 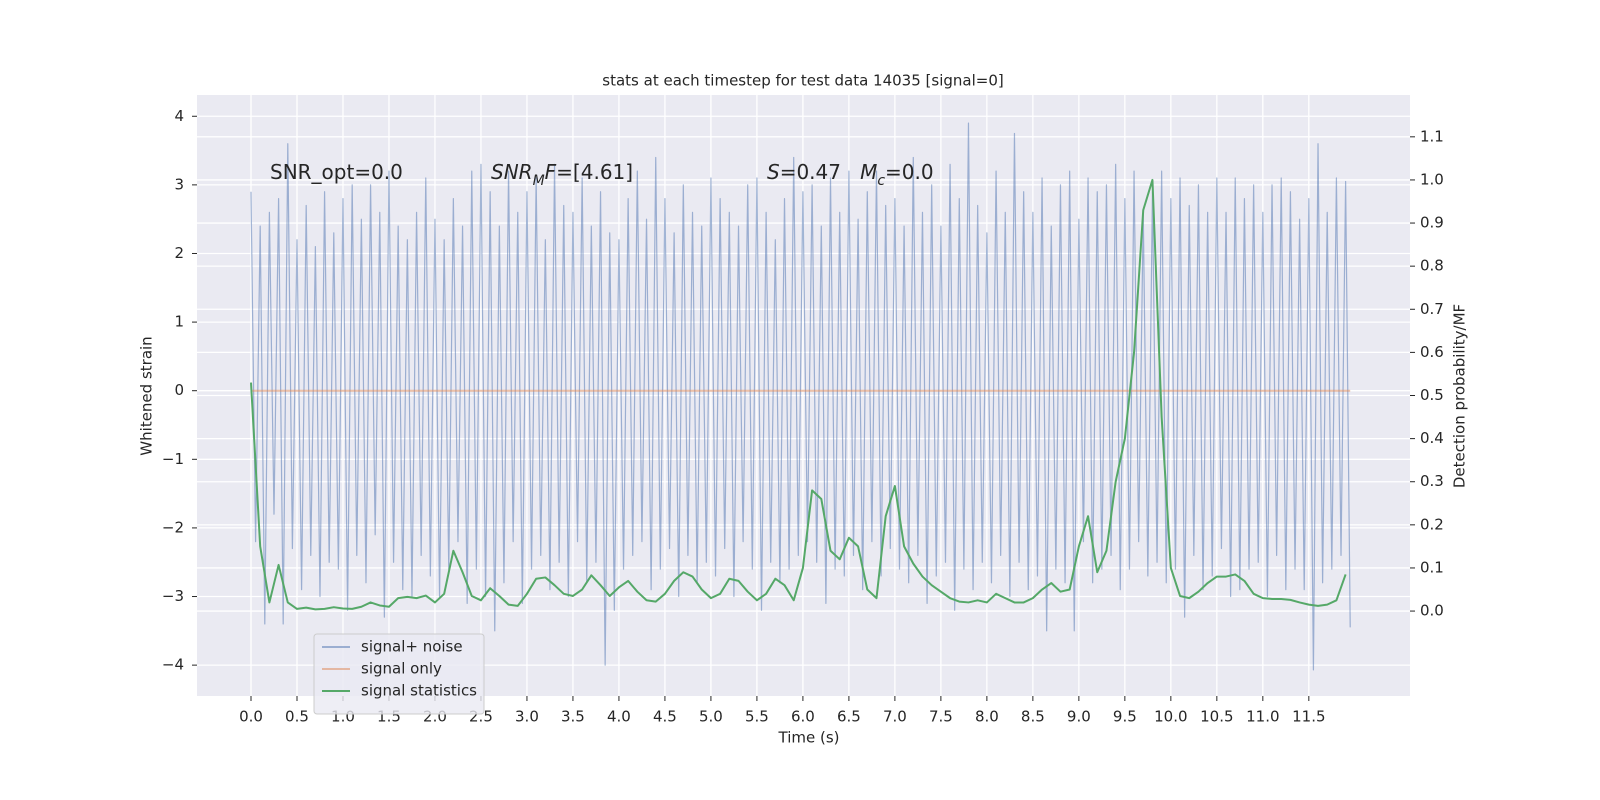 I want to click on x-tick-label: 10.0, so click(x=1170, y=717).